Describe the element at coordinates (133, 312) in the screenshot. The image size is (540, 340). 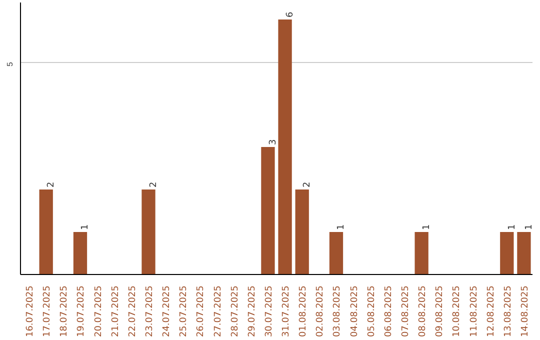
I see `x-tick-label: 22.07.2025` at that location.